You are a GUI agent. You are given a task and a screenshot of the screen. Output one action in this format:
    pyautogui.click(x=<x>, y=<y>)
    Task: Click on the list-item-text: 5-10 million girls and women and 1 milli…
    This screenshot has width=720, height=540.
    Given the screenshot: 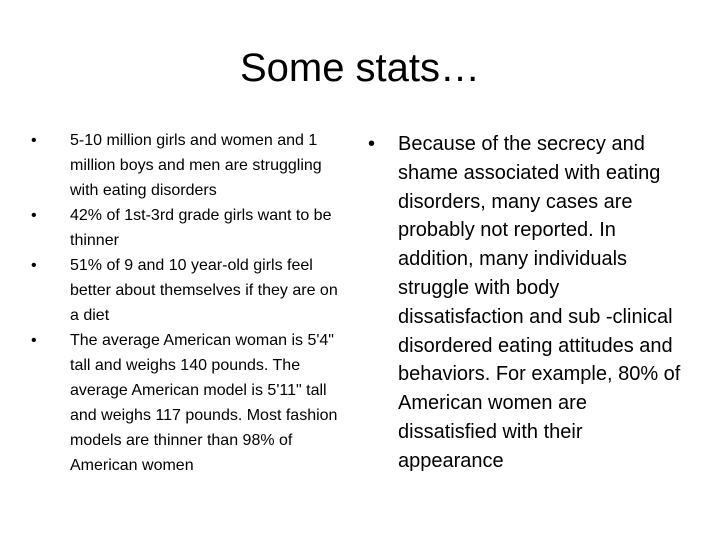 What is the action you would take?
    pyautogui.click(x=196, y=165)
    